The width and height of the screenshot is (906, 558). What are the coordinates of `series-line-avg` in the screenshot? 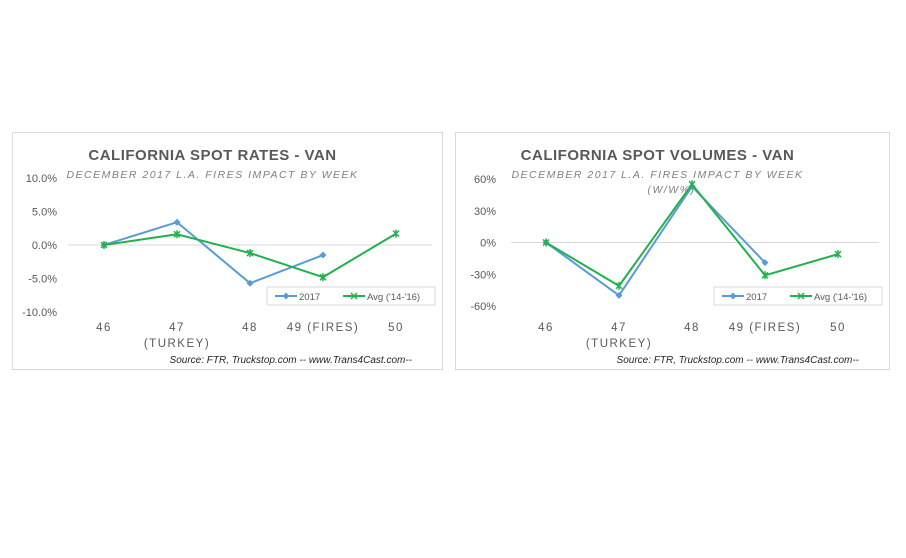 It's located at (692, 235).